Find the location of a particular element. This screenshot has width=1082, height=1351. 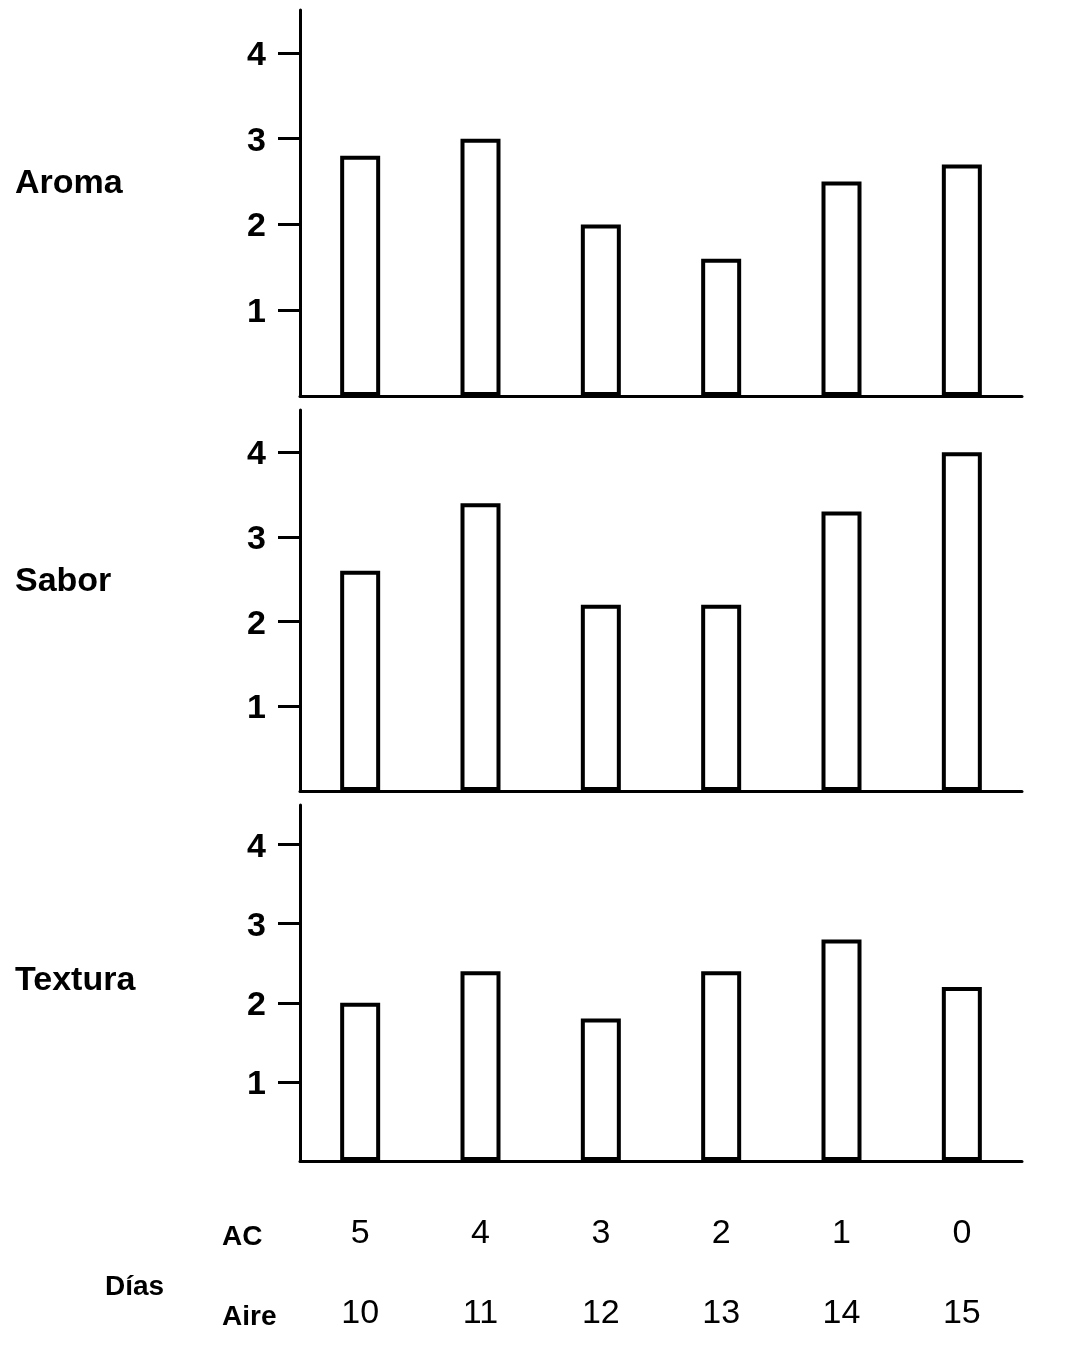

category-label: 5 10 is located at coordinates (360, 1271).